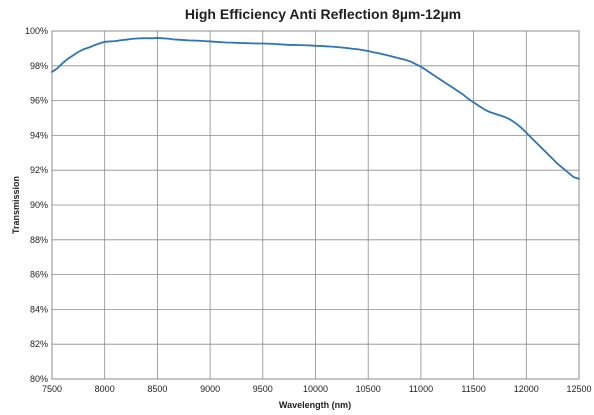 The width and height of the screenshot is (594, 415). What do you see at coordinates (16, 205) in the screenshot?
I see `y-axis-label: Transmission` at bounding box center [16, 205].